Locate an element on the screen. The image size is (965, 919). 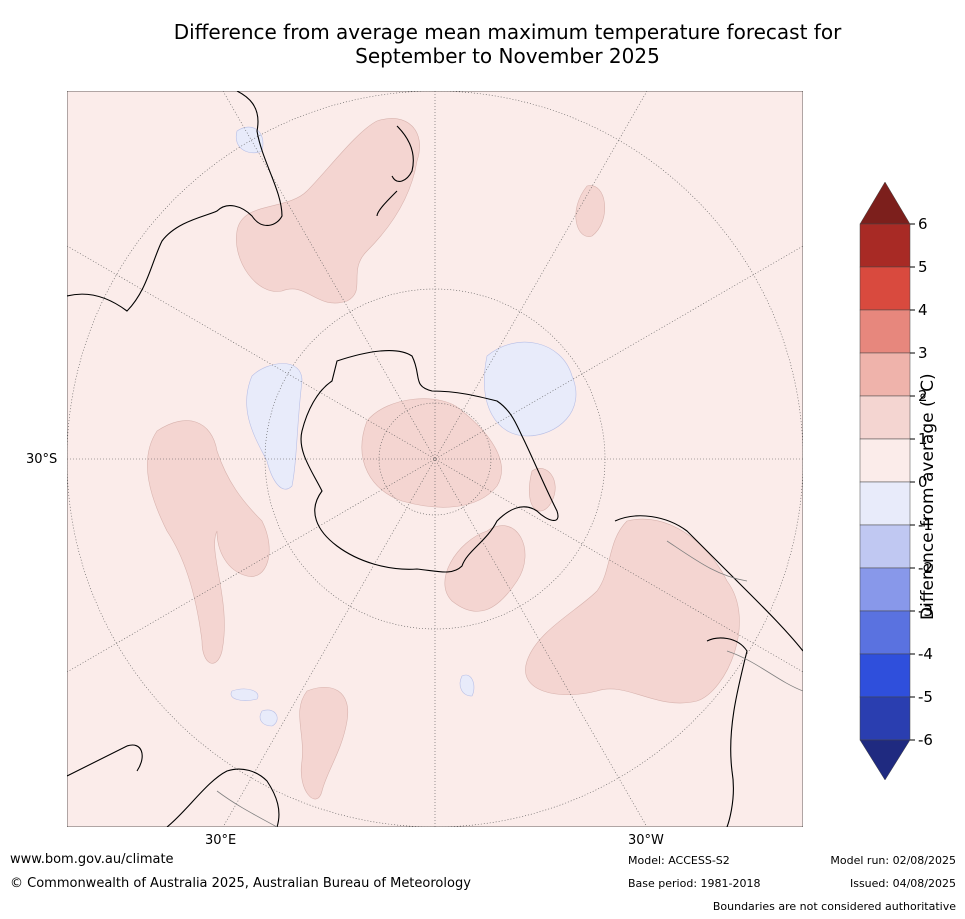
cool-region-ross-sea is located at coordinates (530, 389).